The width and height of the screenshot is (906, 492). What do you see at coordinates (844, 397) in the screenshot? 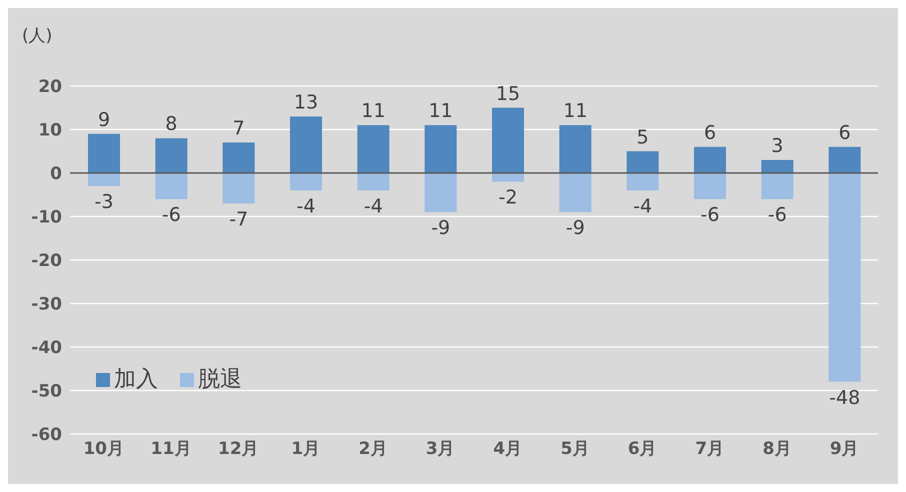
I see `data-label: -48` at bounding box center [844, 397].